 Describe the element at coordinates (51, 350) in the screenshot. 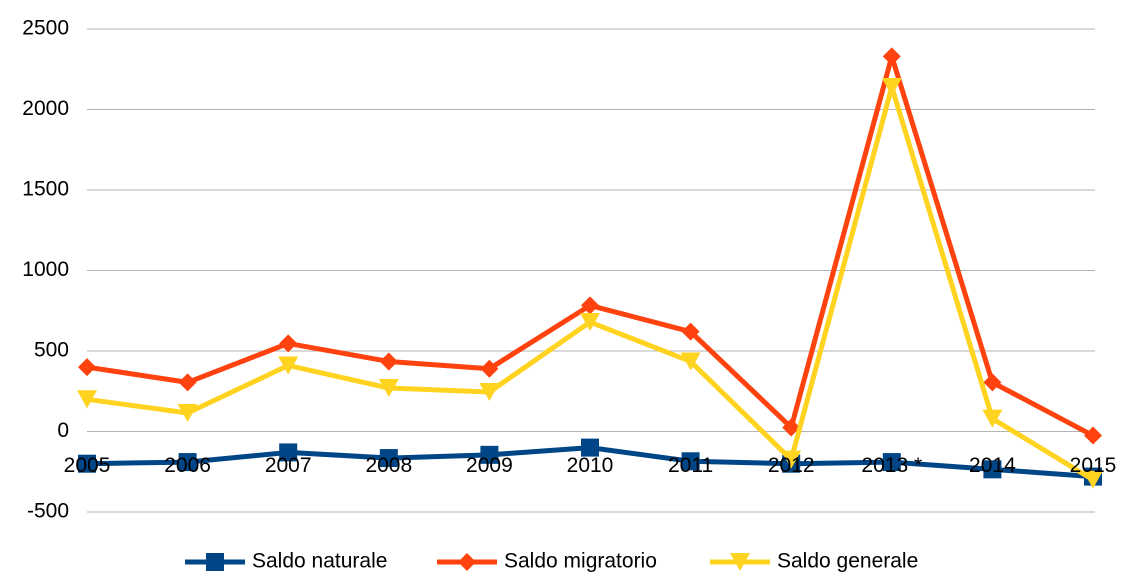

I see `y-tick-label: 500` at that location.